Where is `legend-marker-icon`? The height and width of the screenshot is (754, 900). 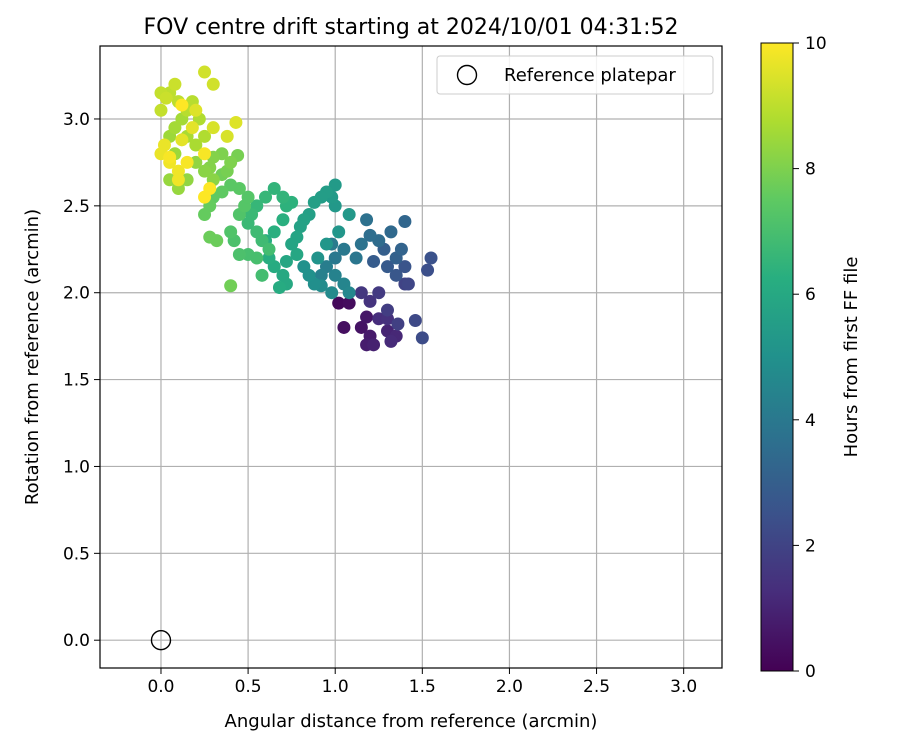
legend-marker-icon is located at coordinates (467, 75).